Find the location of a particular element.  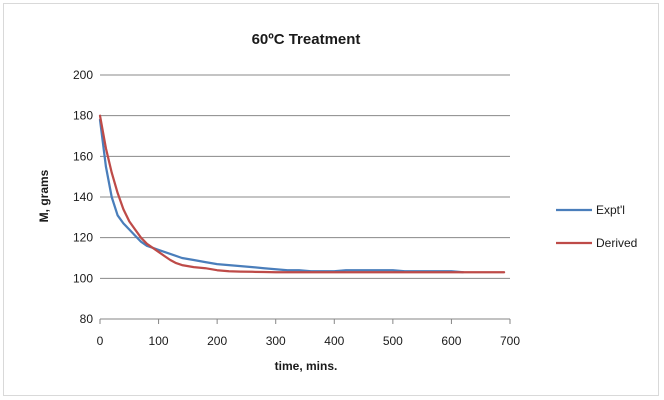

x-tick-label: 500 is located at coordinates (393, 341).